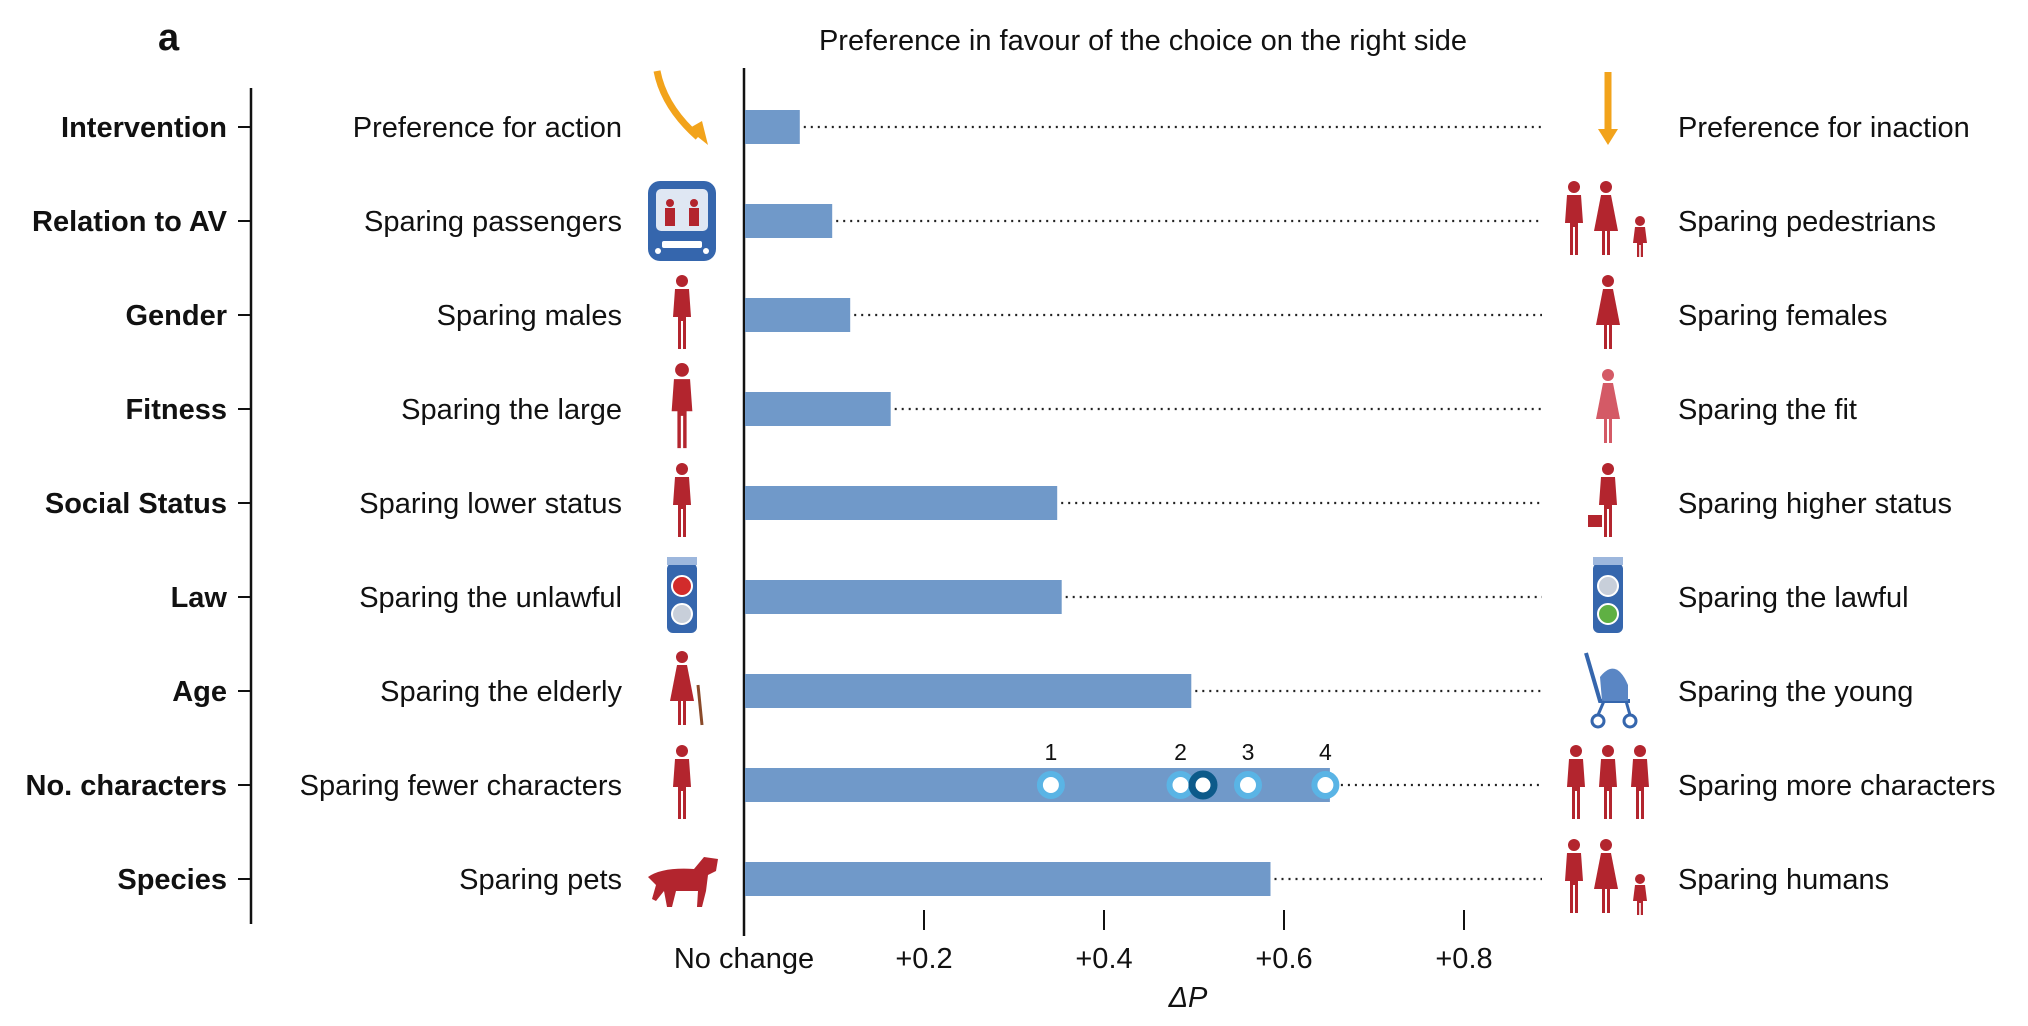 The height and width of the screenshot is (1026, 2028). I want to click on bar-species, so click(1008, 879).